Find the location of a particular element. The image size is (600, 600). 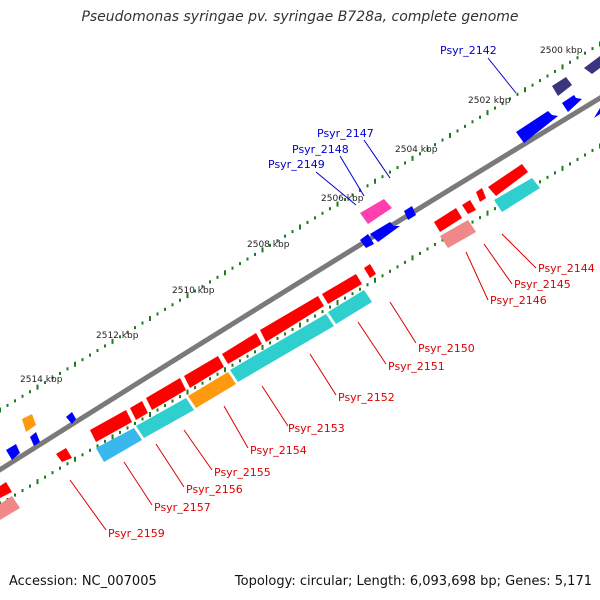

gene-label: Psyr_2157 is located at coordinates (182, 507).